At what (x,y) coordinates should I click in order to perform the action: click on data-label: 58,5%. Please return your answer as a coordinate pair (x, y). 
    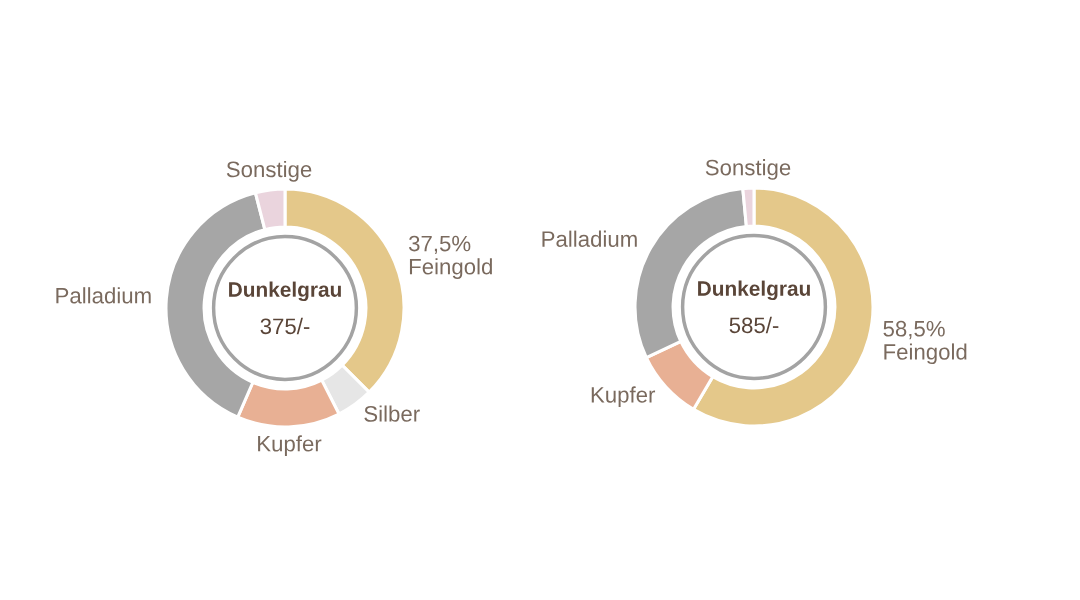
    Looking at the image, I should click on (914, 330).